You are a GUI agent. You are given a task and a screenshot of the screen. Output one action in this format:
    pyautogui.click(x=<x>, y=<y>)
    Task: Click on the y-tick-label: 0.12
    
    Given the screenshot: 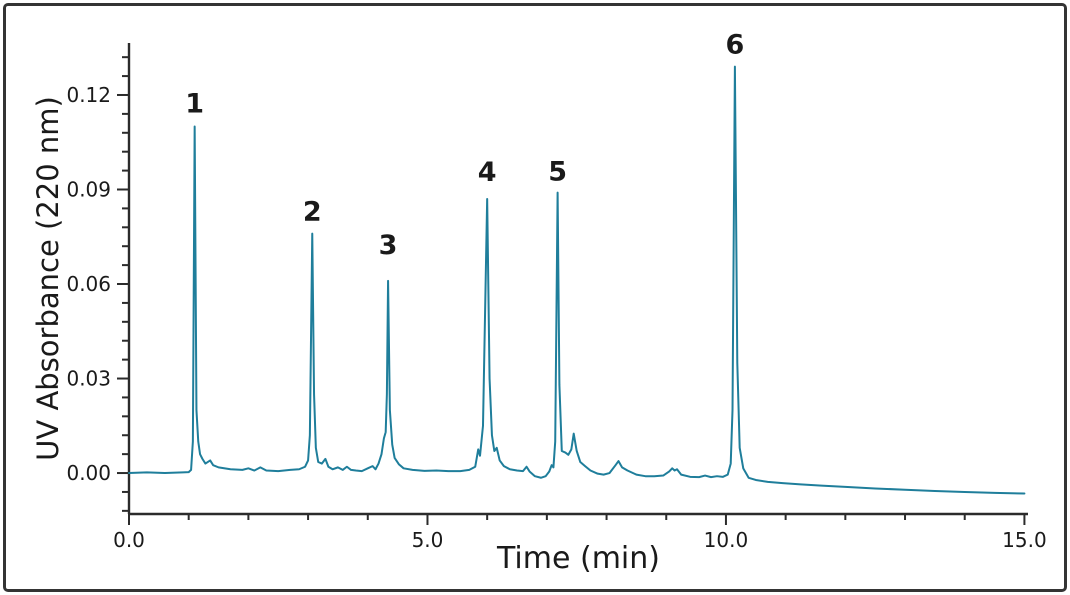 What is the action you would take?
    pyautogui.click(x=88, y=95)
    